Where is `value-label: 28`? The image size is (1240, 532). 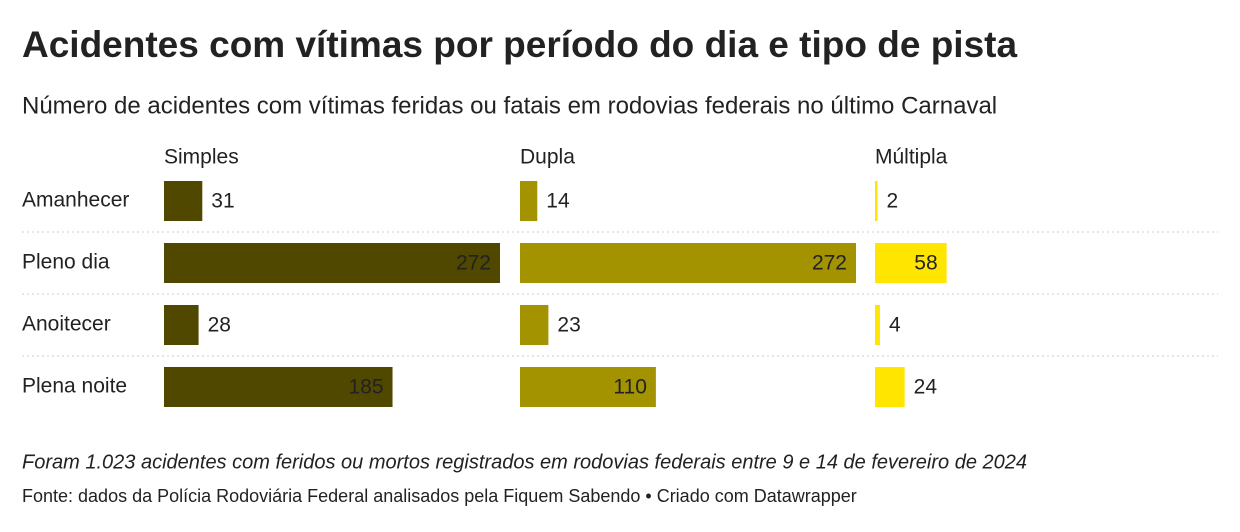 value-label: 28 is located at coordinates (219, 325).